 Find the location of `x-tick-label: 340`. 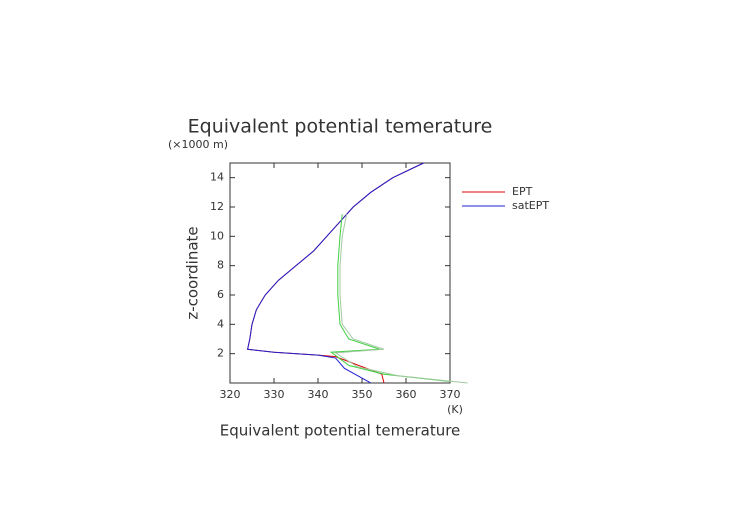

x-tick-label: 340 is located at coordinates (318, 394).